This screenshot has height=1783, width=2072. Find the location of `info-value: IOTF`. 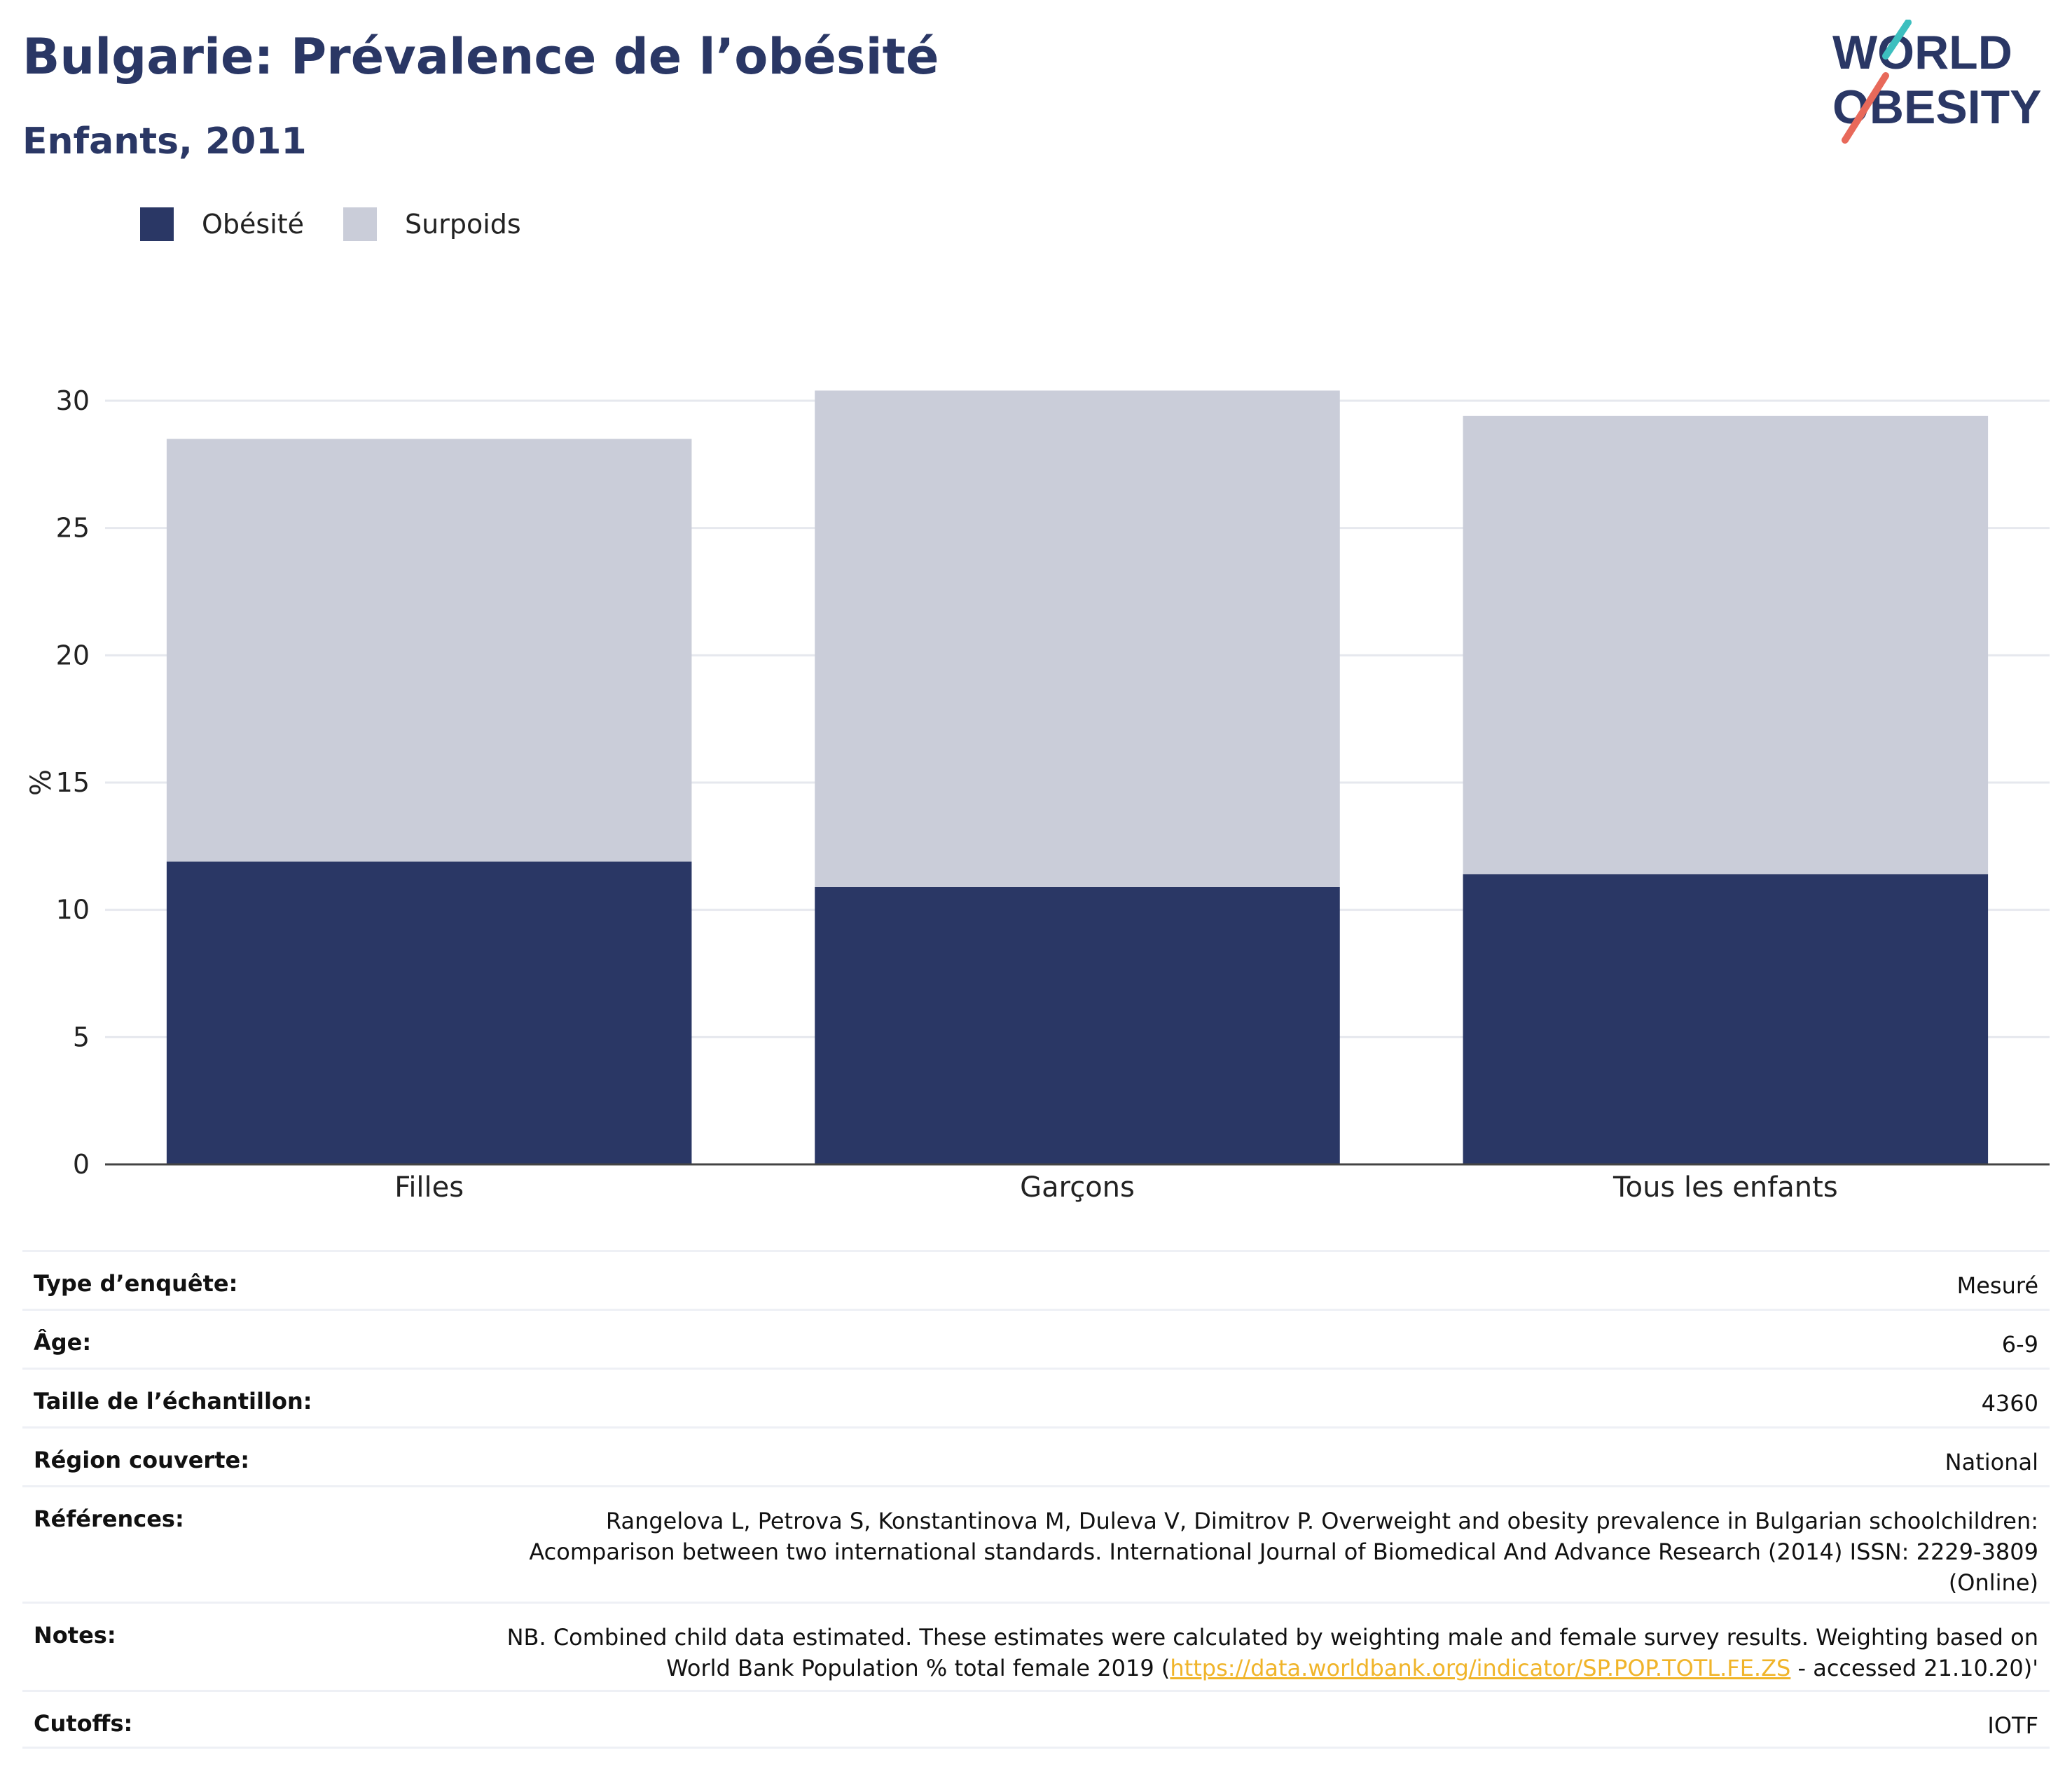

info-value: IOTF is located at coordinates (2013, 1725).